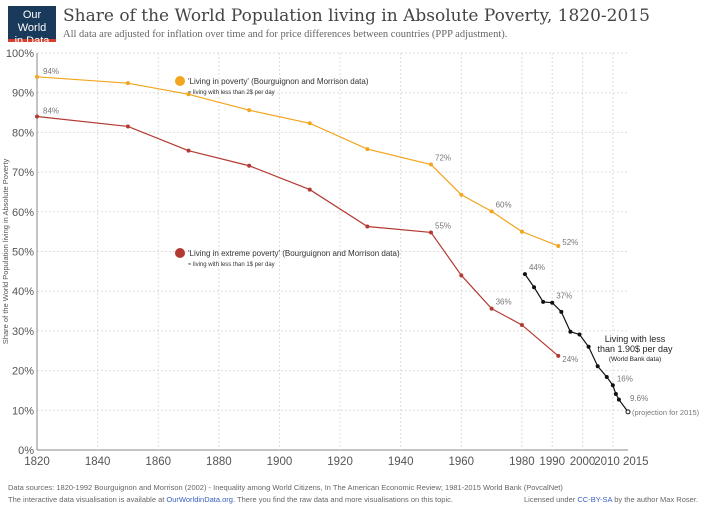 The height and width of the screenshot is (511, 706). Describe the element at coordinates (180, 253) in the screenshot. I see `legend-marker-extreme` at that location.